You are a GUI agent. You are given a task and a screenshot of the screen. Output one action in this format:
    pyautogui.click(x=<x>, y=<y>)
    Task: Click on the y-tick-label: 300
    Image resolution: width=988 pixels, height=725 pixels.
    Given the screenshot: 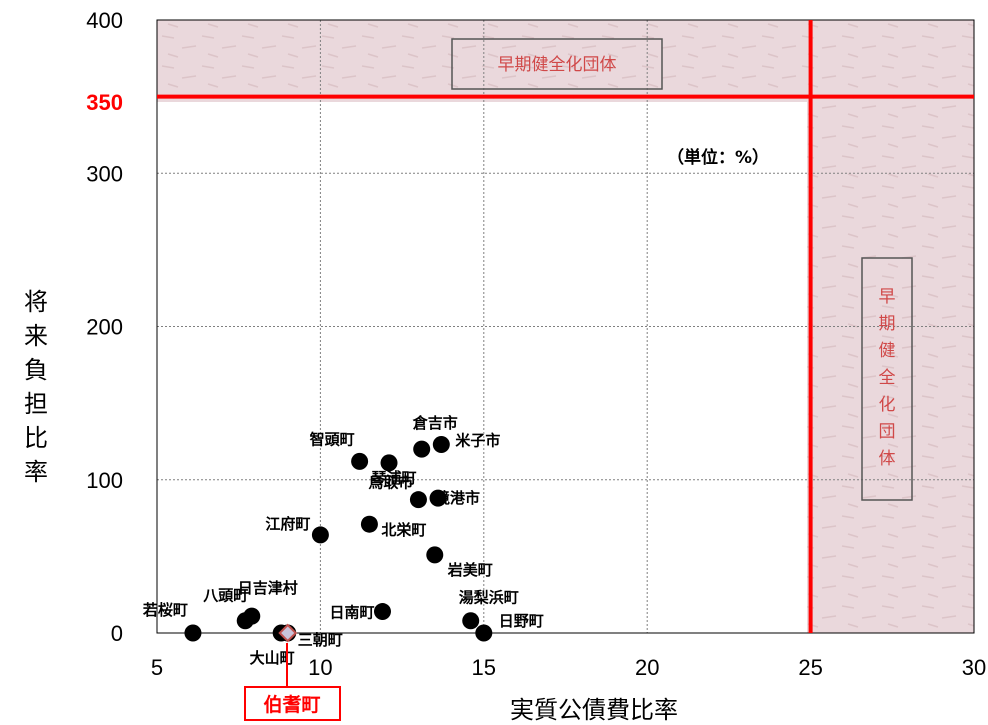 What is the action you would take?
    pyautogui.click(x=104, y=173)
    